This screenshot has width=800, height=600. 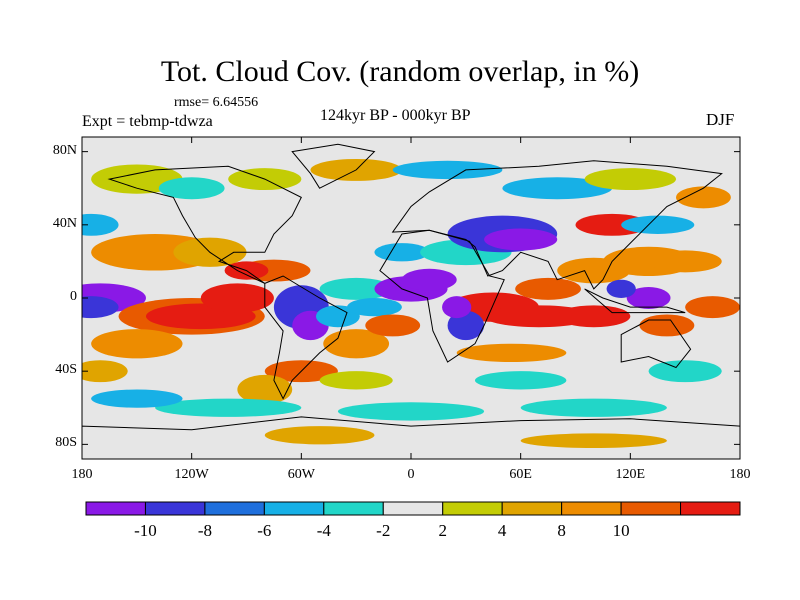 What do you see at coordinates (411, 474) in the screenshot?
I see `lon-tick-label: 0` at bounding box center [411, 474].